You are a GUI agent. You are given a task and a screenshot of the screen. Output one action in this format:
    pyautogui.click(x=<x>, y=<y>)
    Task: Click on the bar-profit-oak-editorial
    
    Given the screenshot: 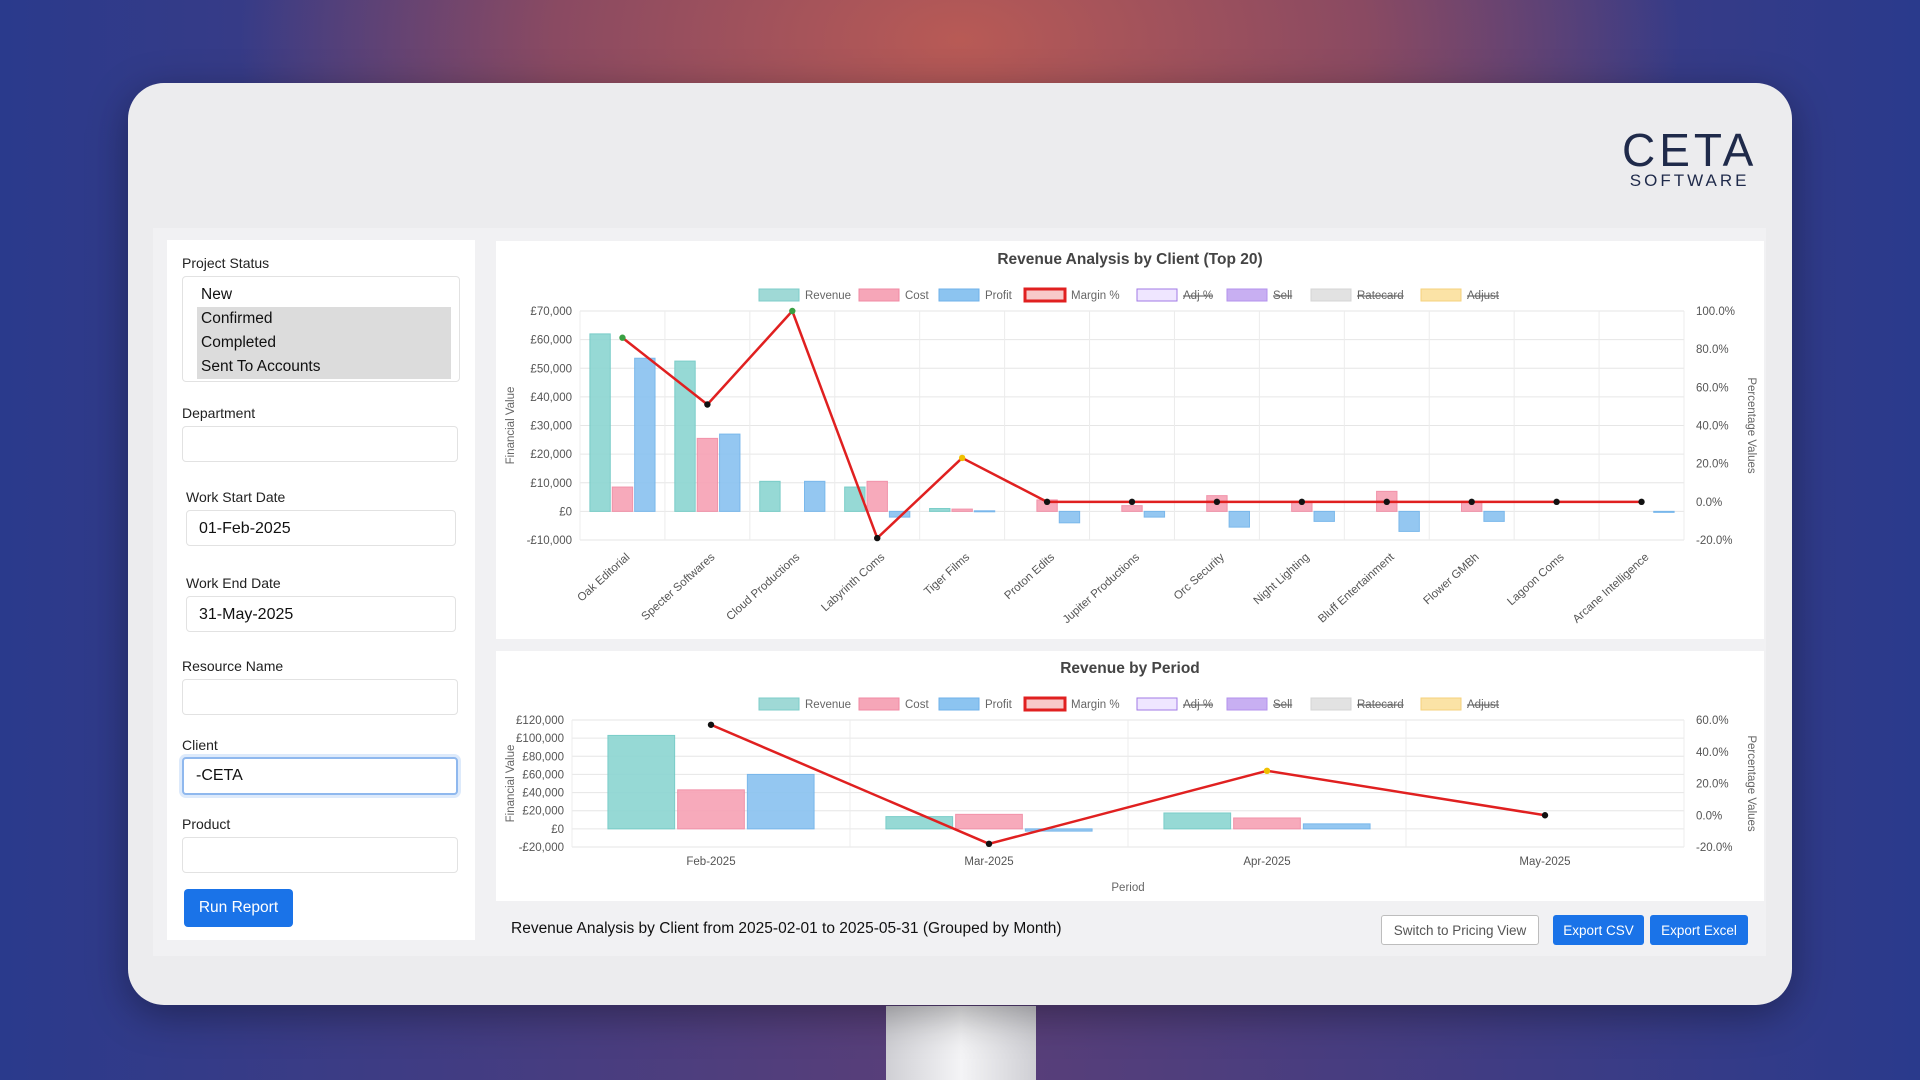 What is the action you would take?
    pyautogui.click(x=645, y=434)
    